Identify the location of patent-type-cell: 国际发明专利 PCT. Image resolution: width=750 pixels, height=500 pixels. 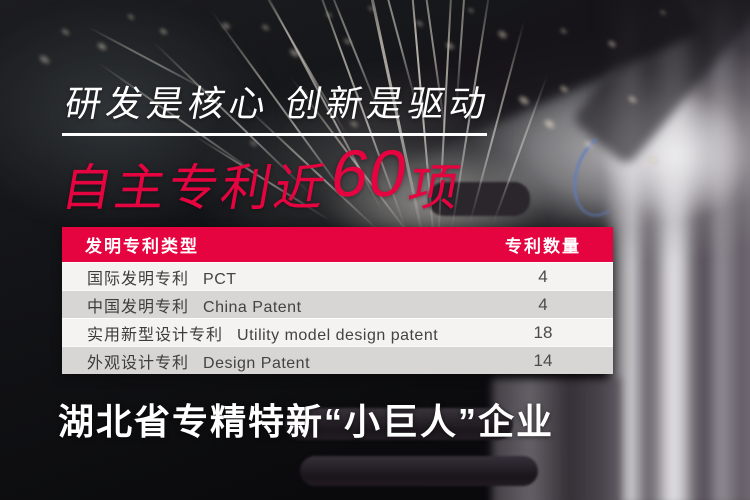
(267, 277).